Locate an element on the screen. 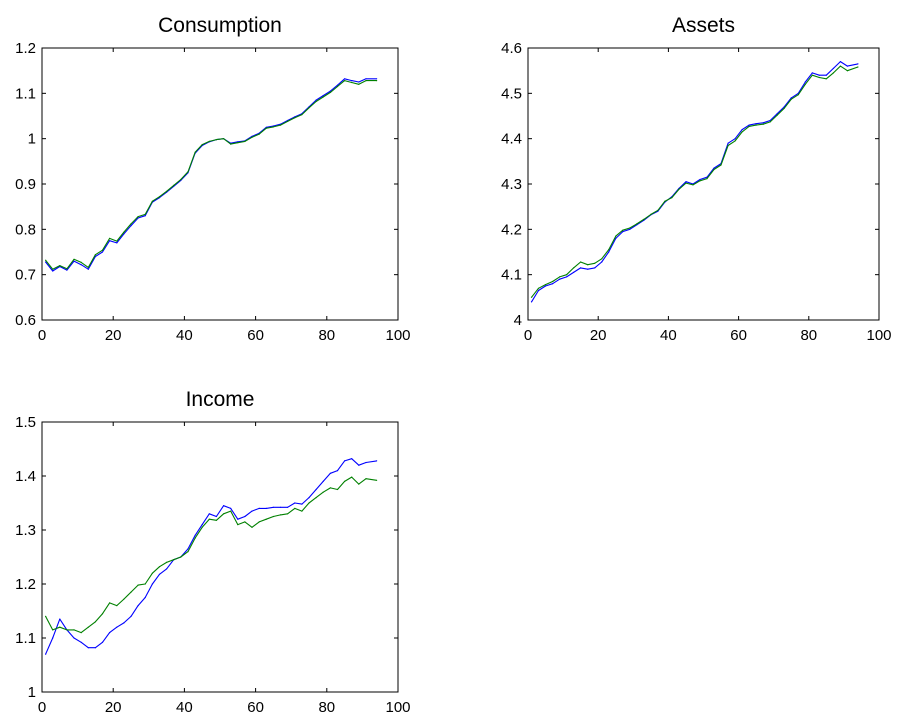 The width and height of the screenshot is (897, 717). x-tick-label: 20 is located at coordinates (113, 707).